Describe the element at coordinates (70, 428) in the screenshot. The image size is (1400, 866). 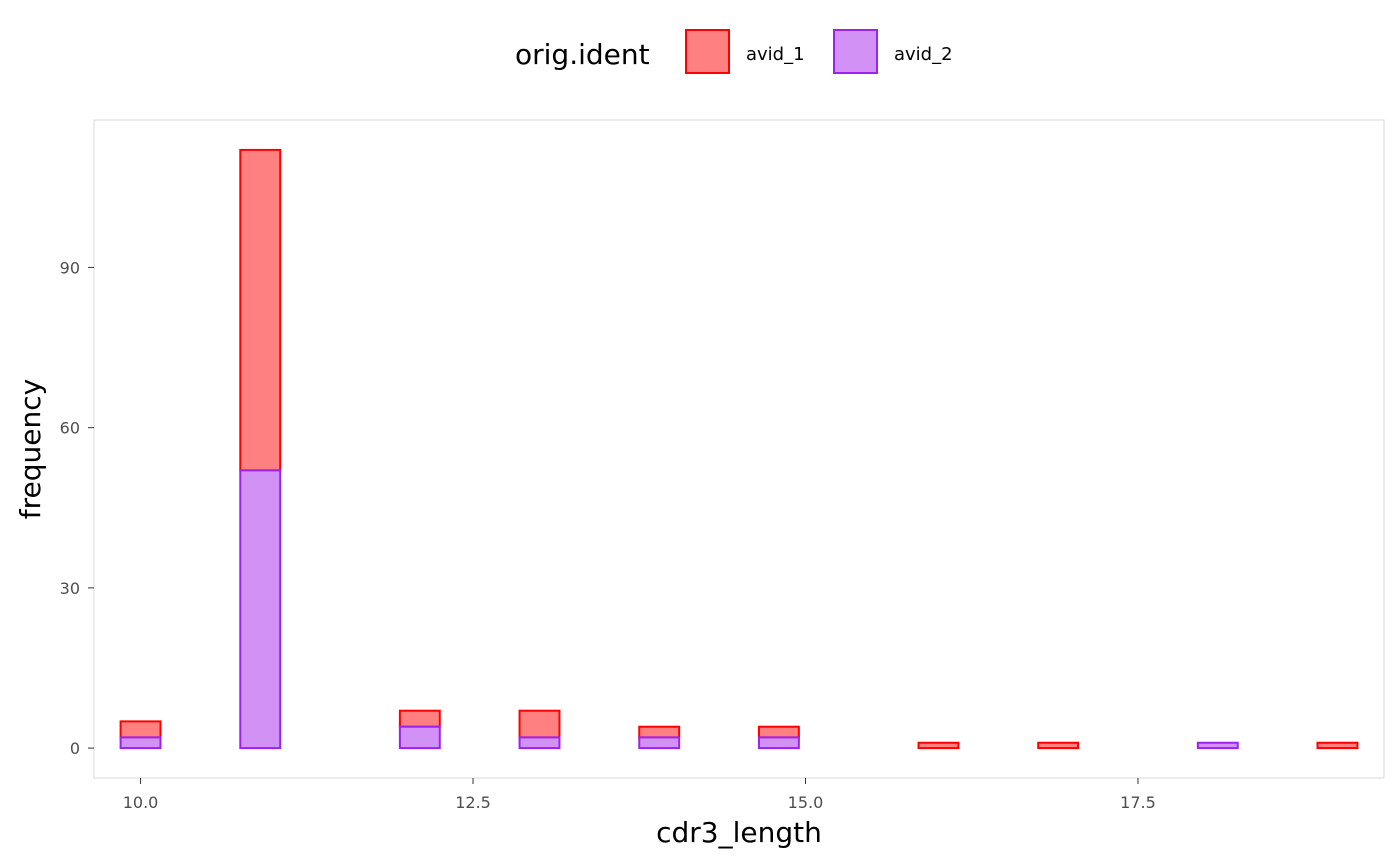
I see `y-tick-label-2: 60` at that location.